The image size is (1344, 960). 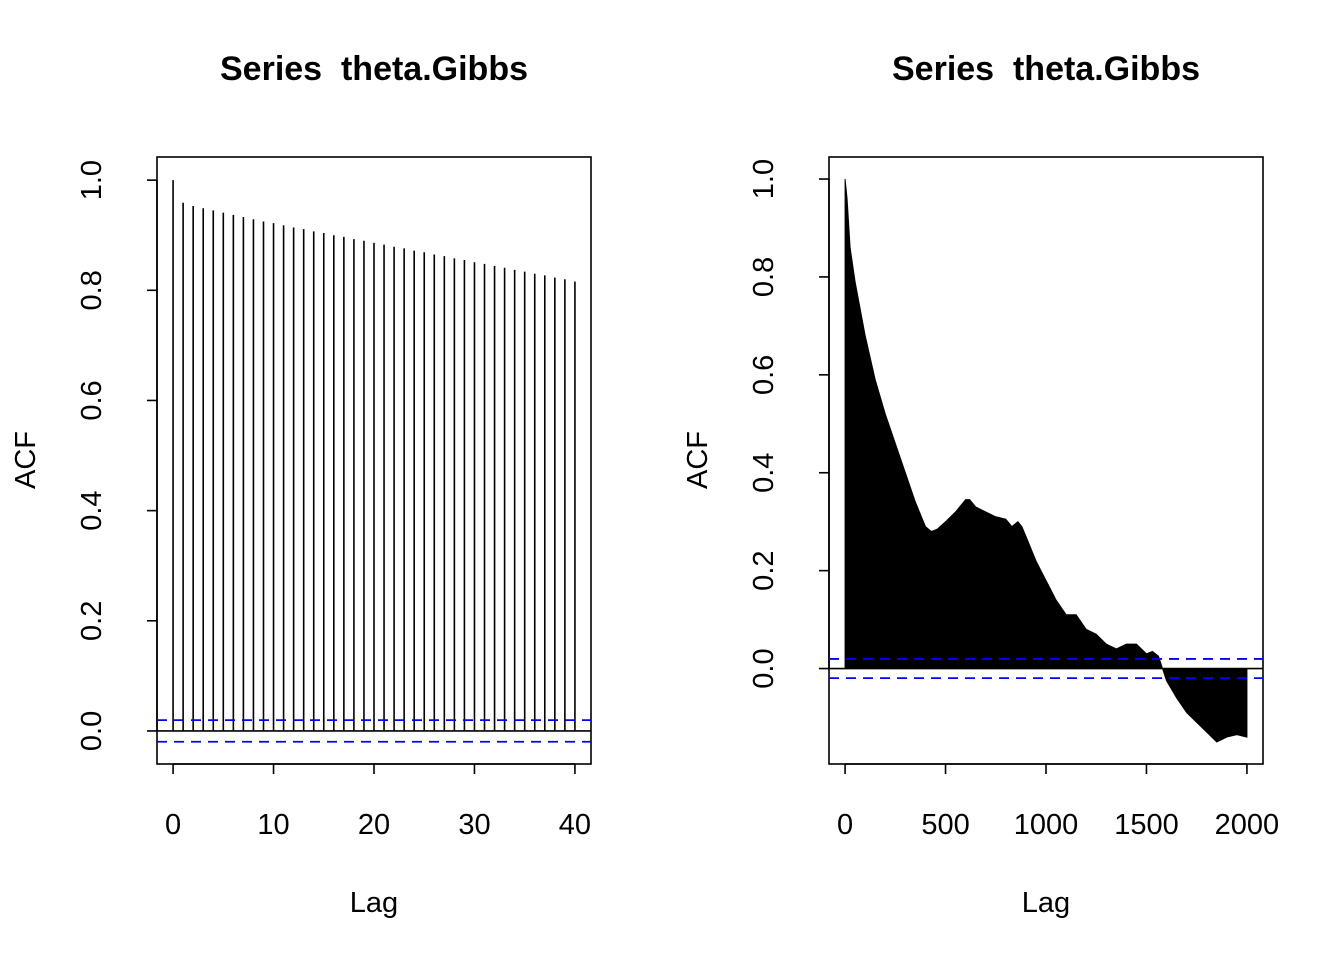 I want to click on x-axis-right: 0 500 1000 1500 2000, so click(x=1058, y=802).